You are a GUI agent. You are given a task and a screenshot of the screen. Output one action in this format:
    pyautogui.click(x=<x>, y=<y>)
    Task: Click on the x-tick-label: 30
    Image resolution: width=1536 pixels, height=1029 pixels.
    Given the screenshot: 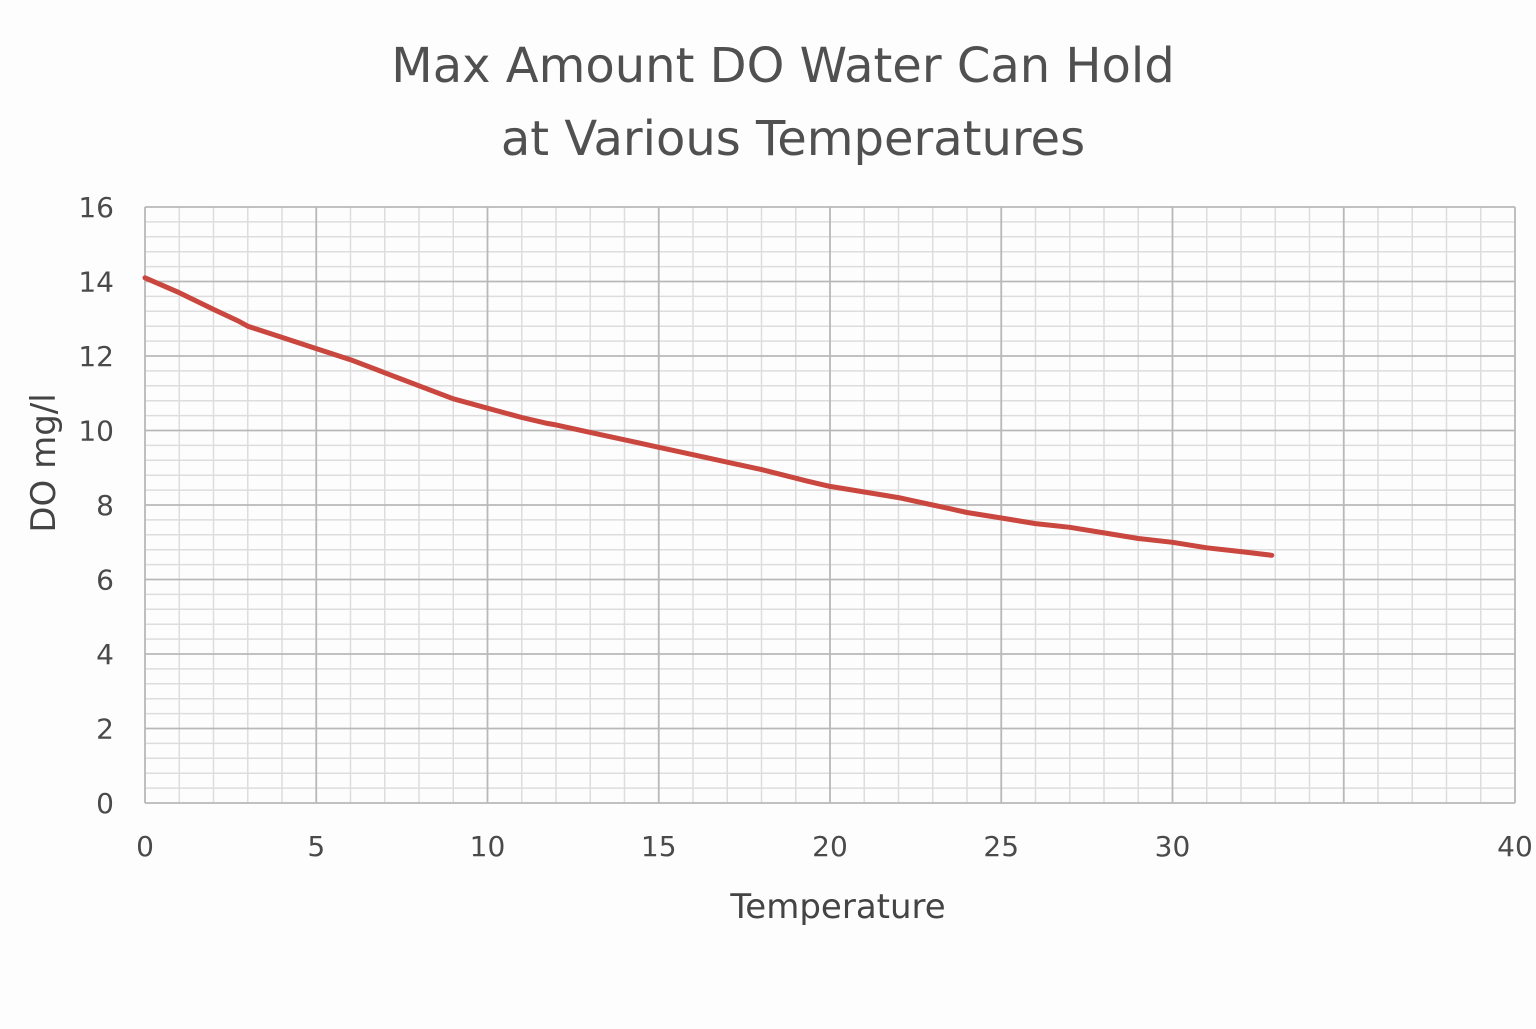 What is the action you would take?
    pyautogui.click(x=1173, y=846)
    